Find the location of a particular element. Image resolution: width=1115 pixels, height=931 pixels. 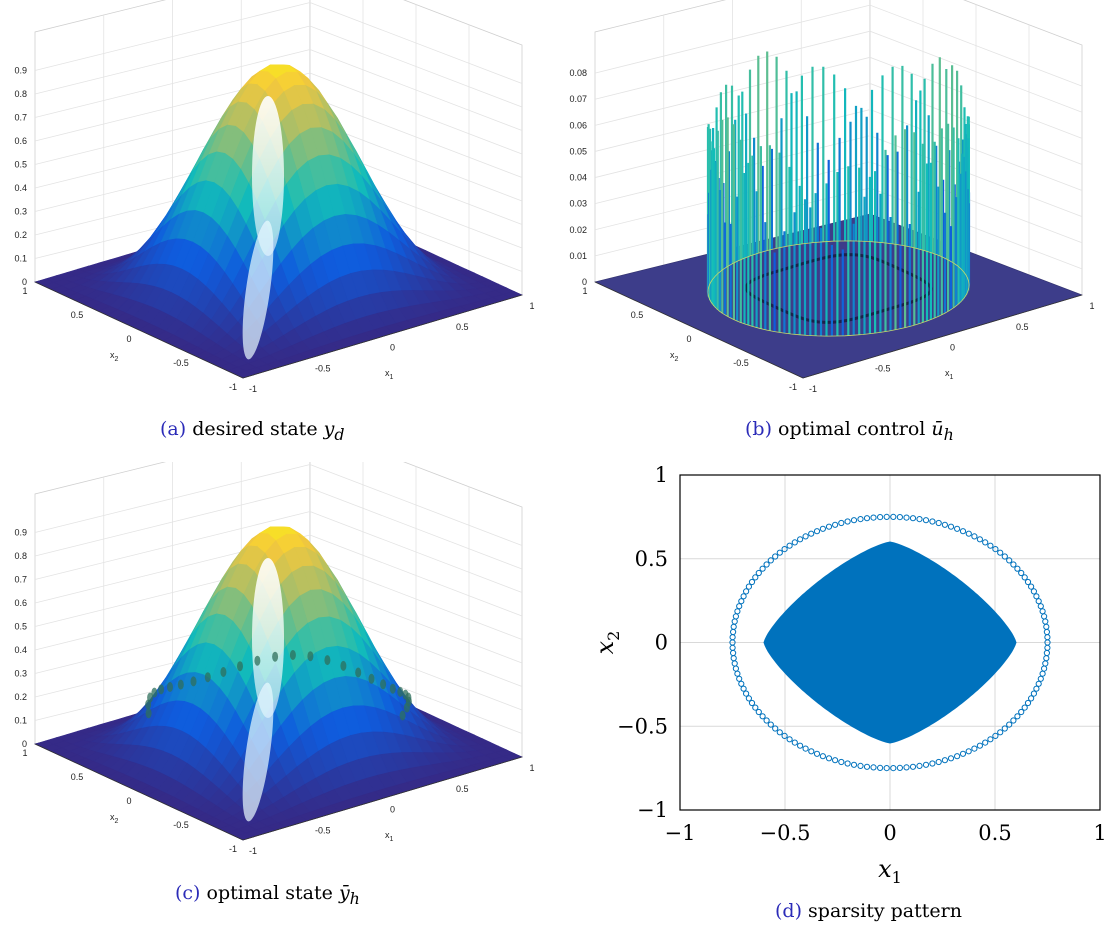

caption-a-math-sub: d is located at coordinates (339, 434).